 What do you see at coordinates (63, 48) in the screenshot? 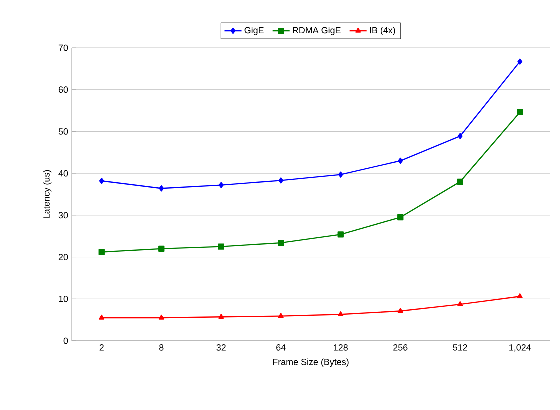
I see `y-tick-label: 70` at bounding box center [63, 48].